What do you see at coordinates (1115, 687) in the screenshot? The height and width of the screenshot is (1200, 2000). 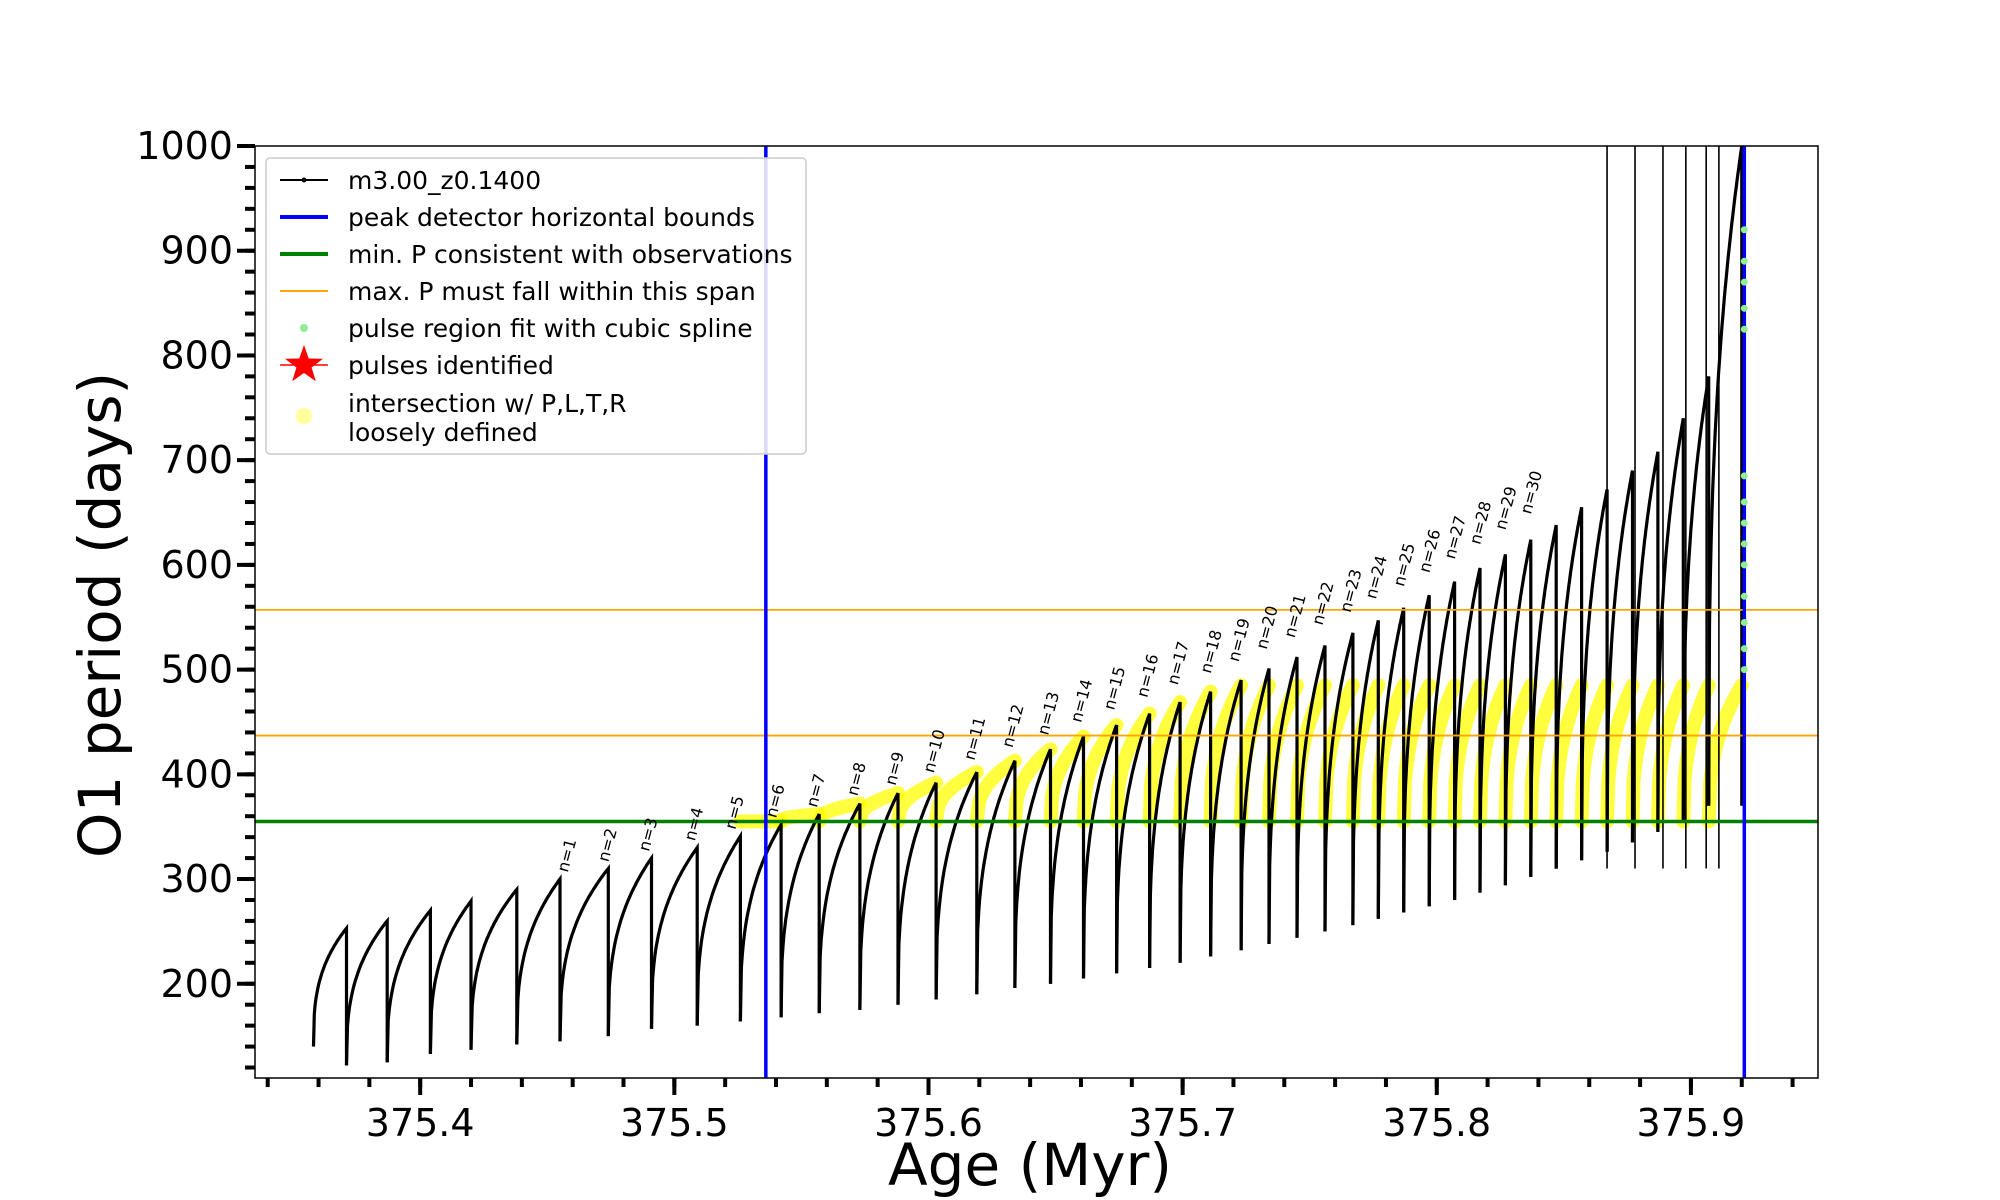 I see `pulse-label: n=15` at bounding box center [1115, 687].